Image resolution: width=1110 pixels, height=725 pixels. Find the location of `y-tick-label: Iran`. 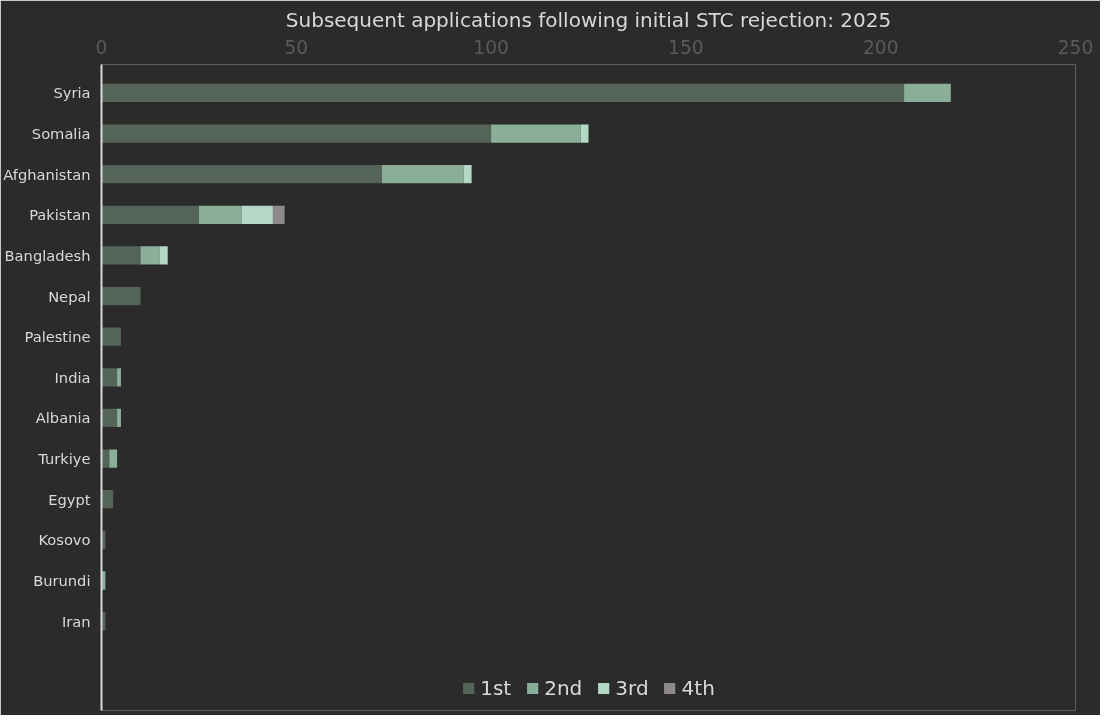

y-tick-label: Iran is located at coordinates (76, 621).